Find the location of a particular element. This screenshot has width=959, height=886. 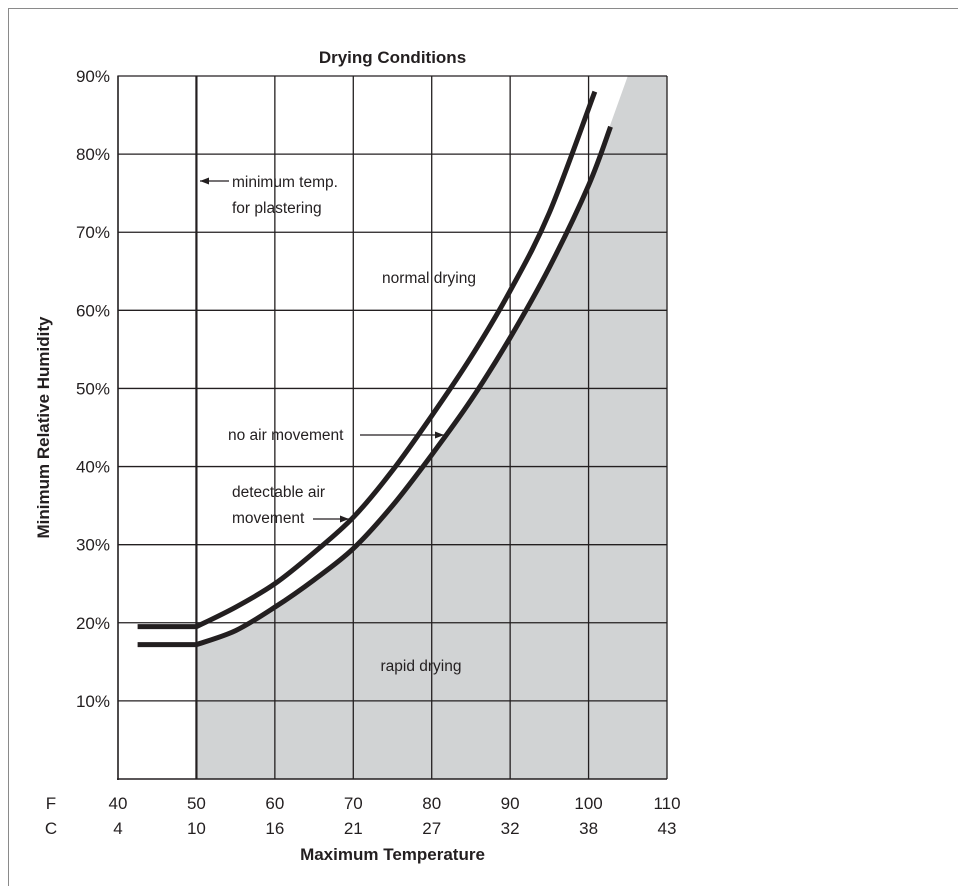

x-tick-label-c: 21 is located at coordinates (353, 828).